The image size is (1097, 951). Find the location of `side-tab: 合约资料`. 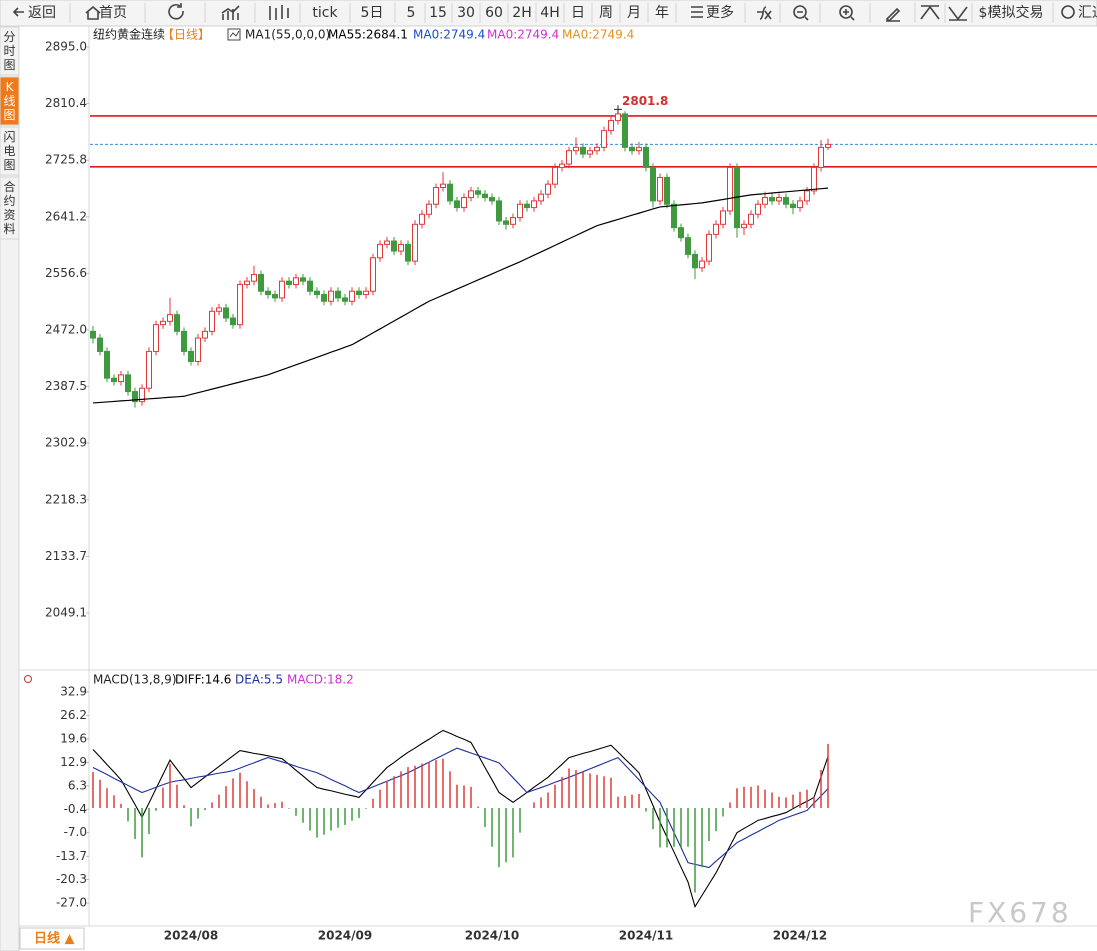

side-tab: 合约资料 is located at coordinates (9, 207).